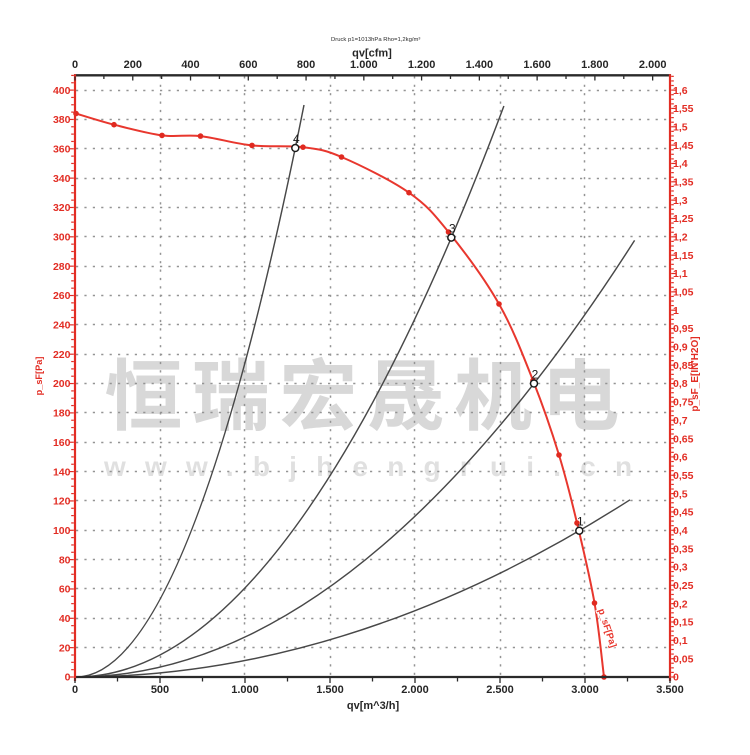 Image resolution: width=750 pixels, height=755 pixels. What do you see at coordinates (680, 568) in the screenshot?
I see `svg-text: 0,3` at bounding box center [680, 568].